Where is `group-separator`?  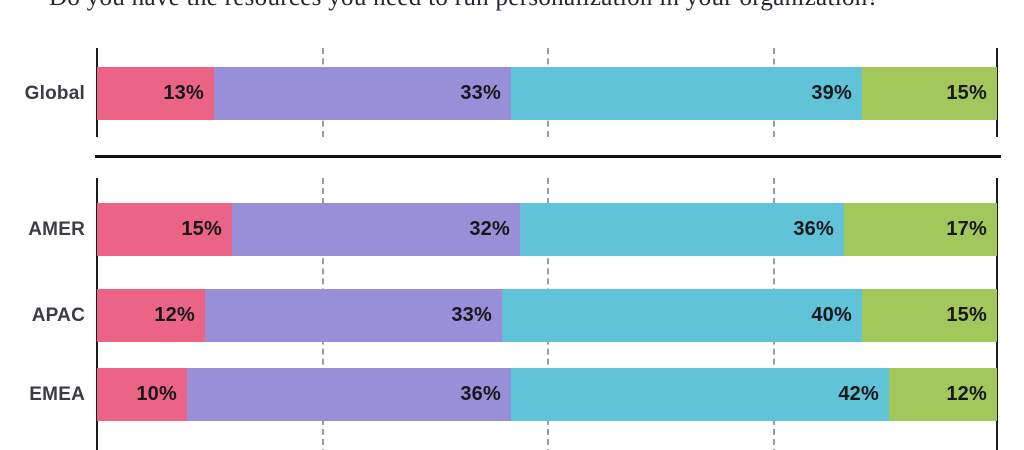
group-separator is located at coordinates (548, 156).